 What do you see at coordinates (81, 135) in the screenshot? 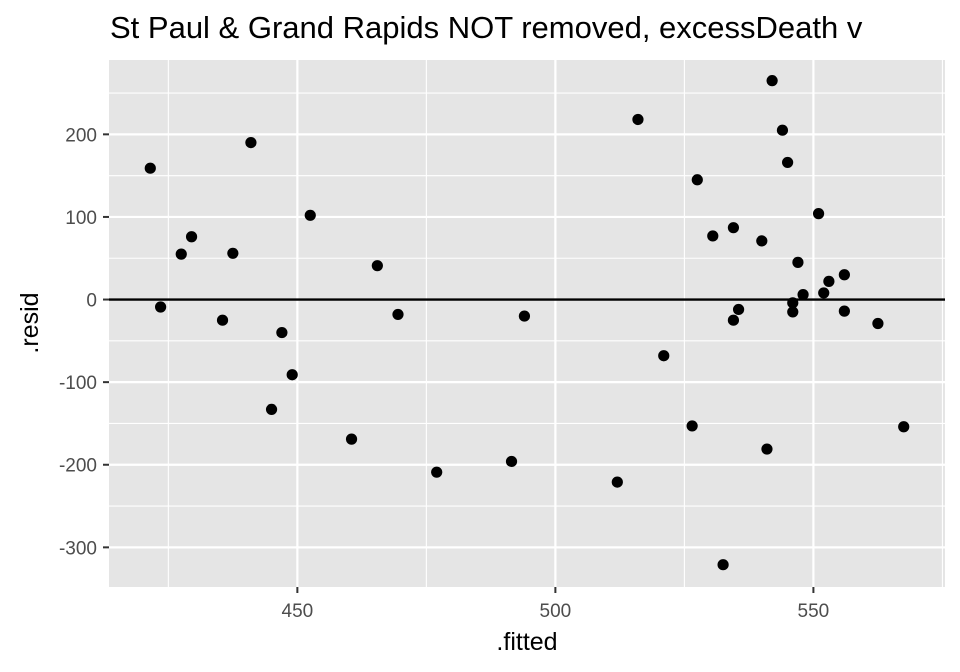
I see `y-tick-label: 200` at bounding box center [81, 135].